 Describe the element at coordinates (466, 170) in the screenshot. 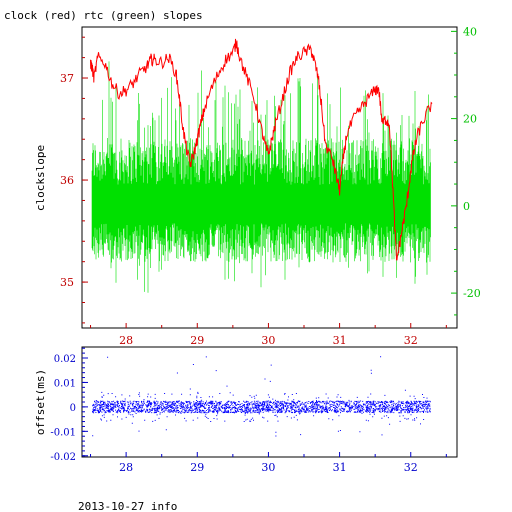

I see `right-y-axis: -20 0 20 40` at that location.